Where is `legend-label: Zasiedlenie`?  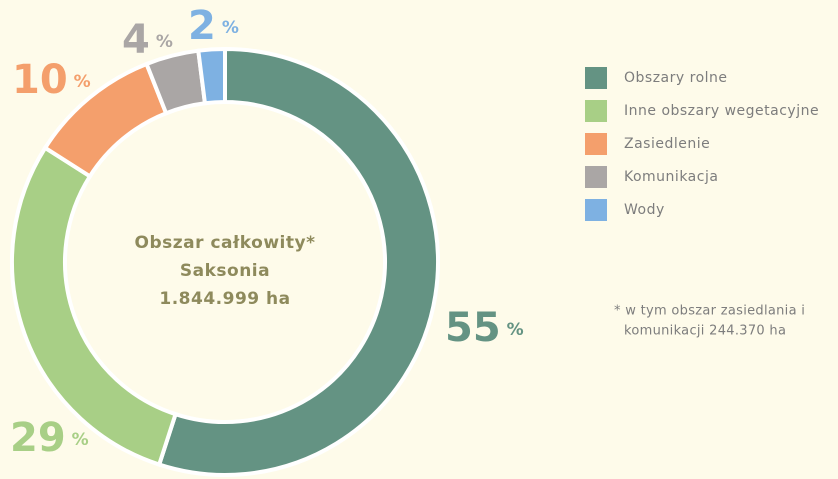
legend-label: Zasiedlenie is located at coordinates (667, 144).